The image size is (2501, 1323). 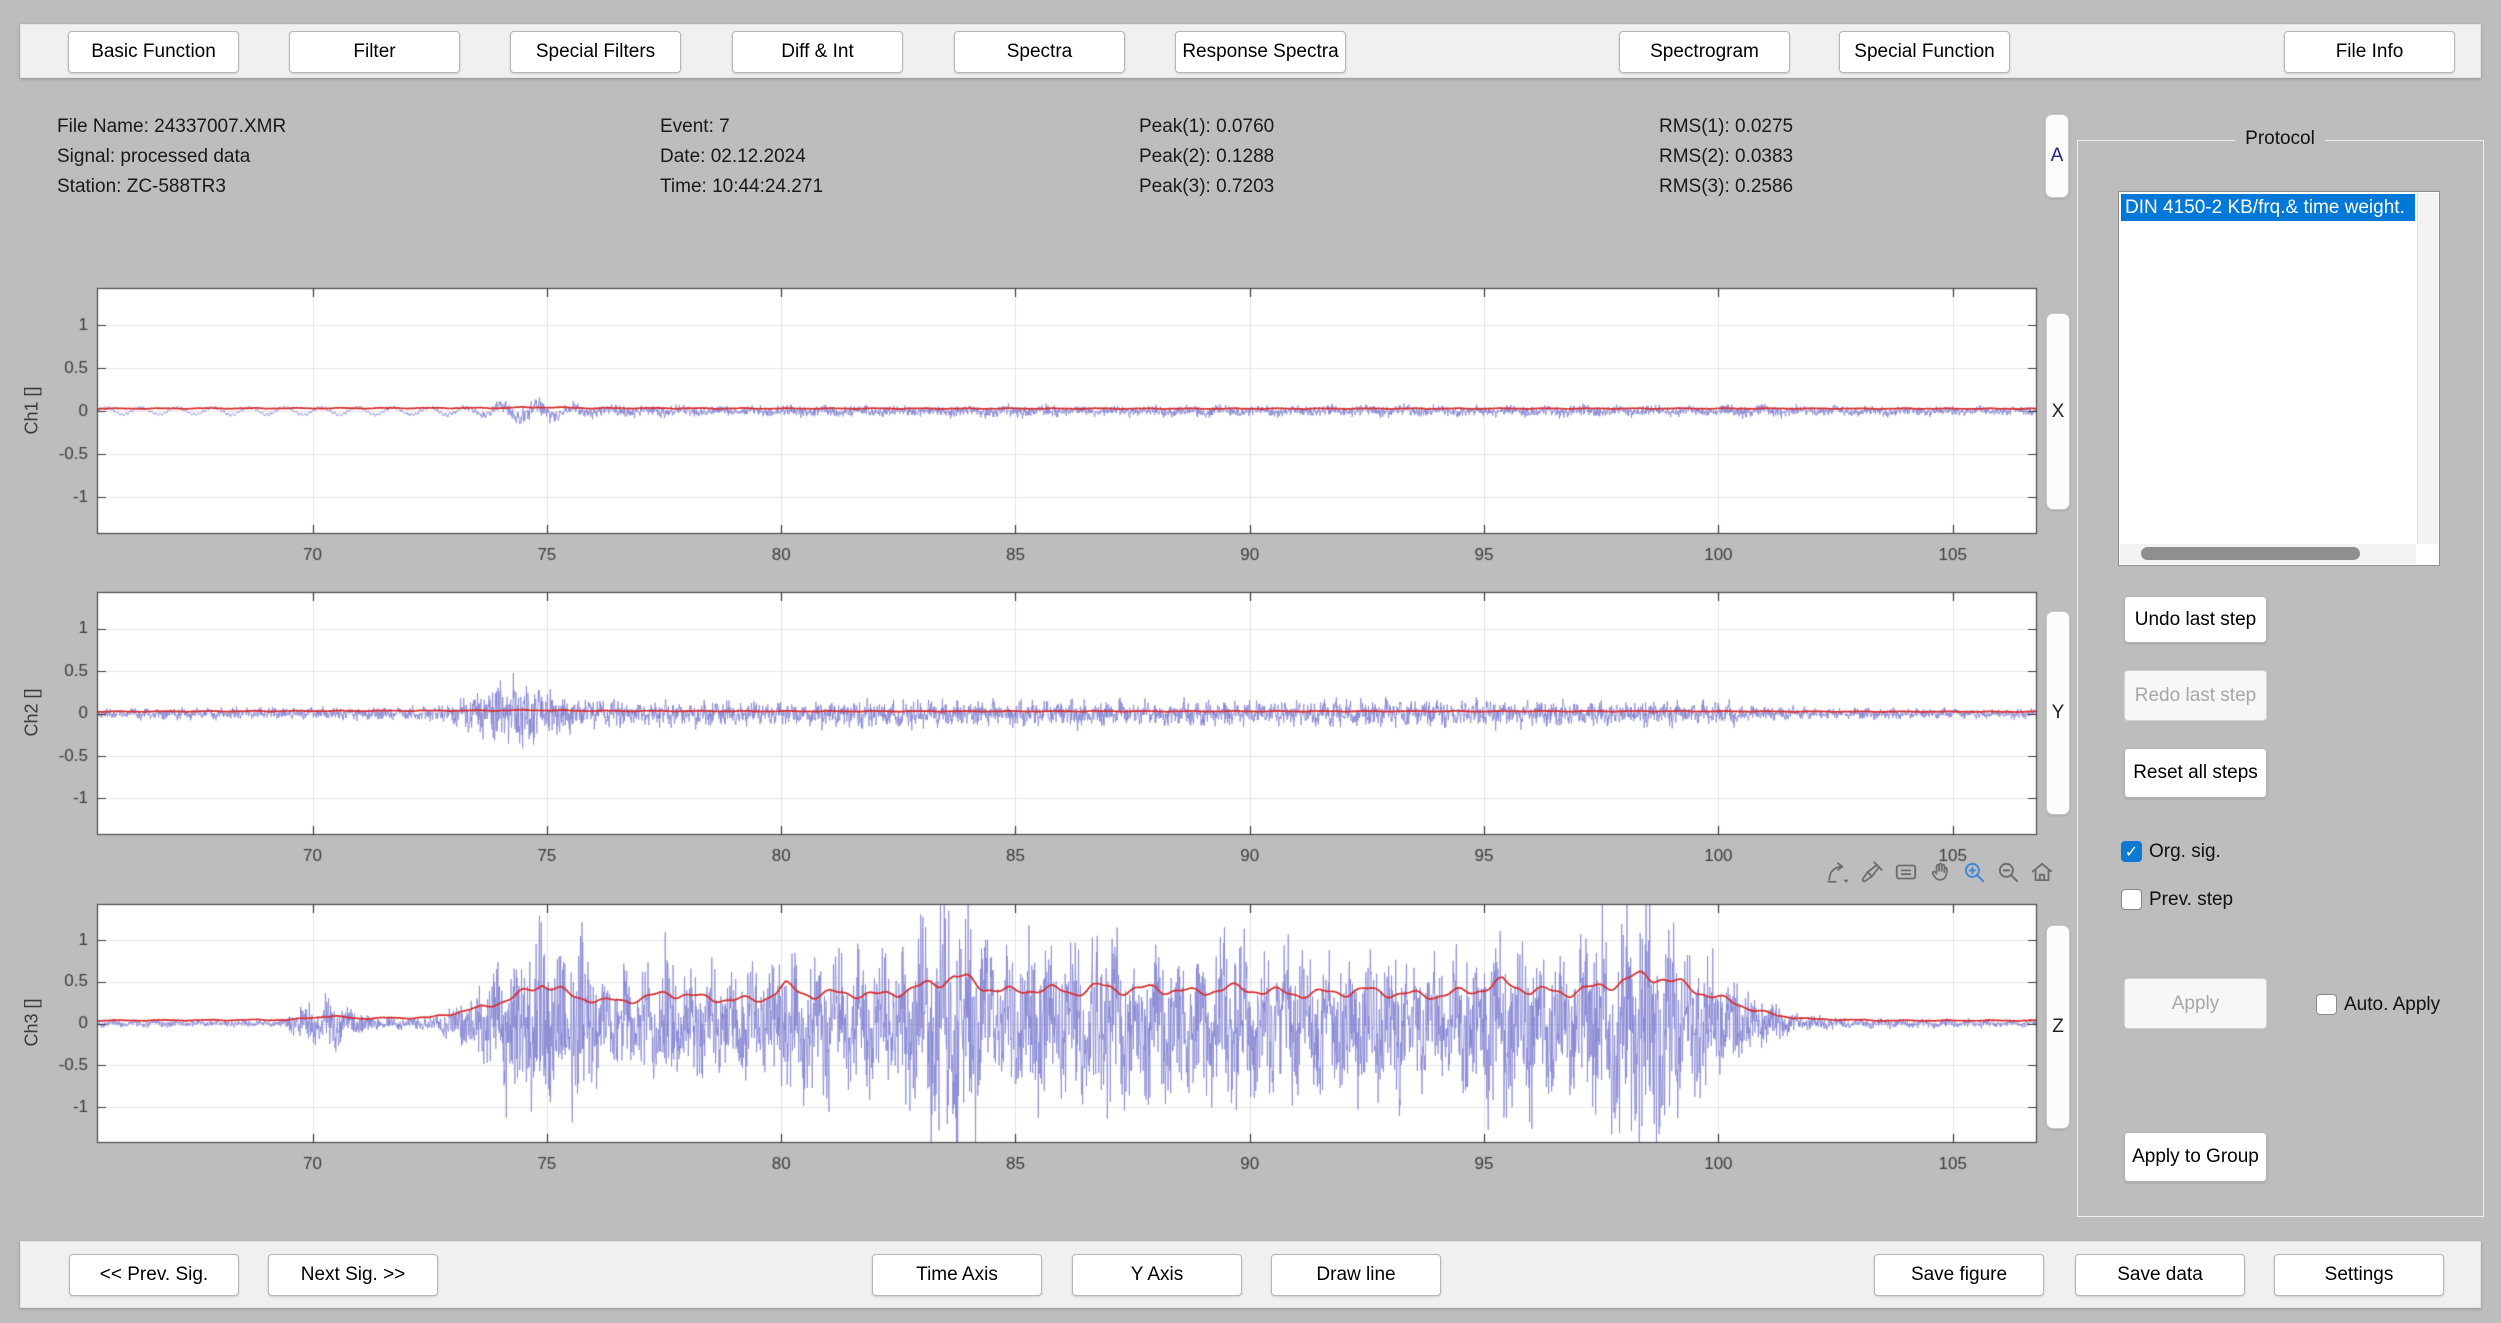 What do you see at coordinates (2195, 773) in the screenshot?
I see `reset-all-steps-button: Reset all steps` at bounding box center [2195, 773].